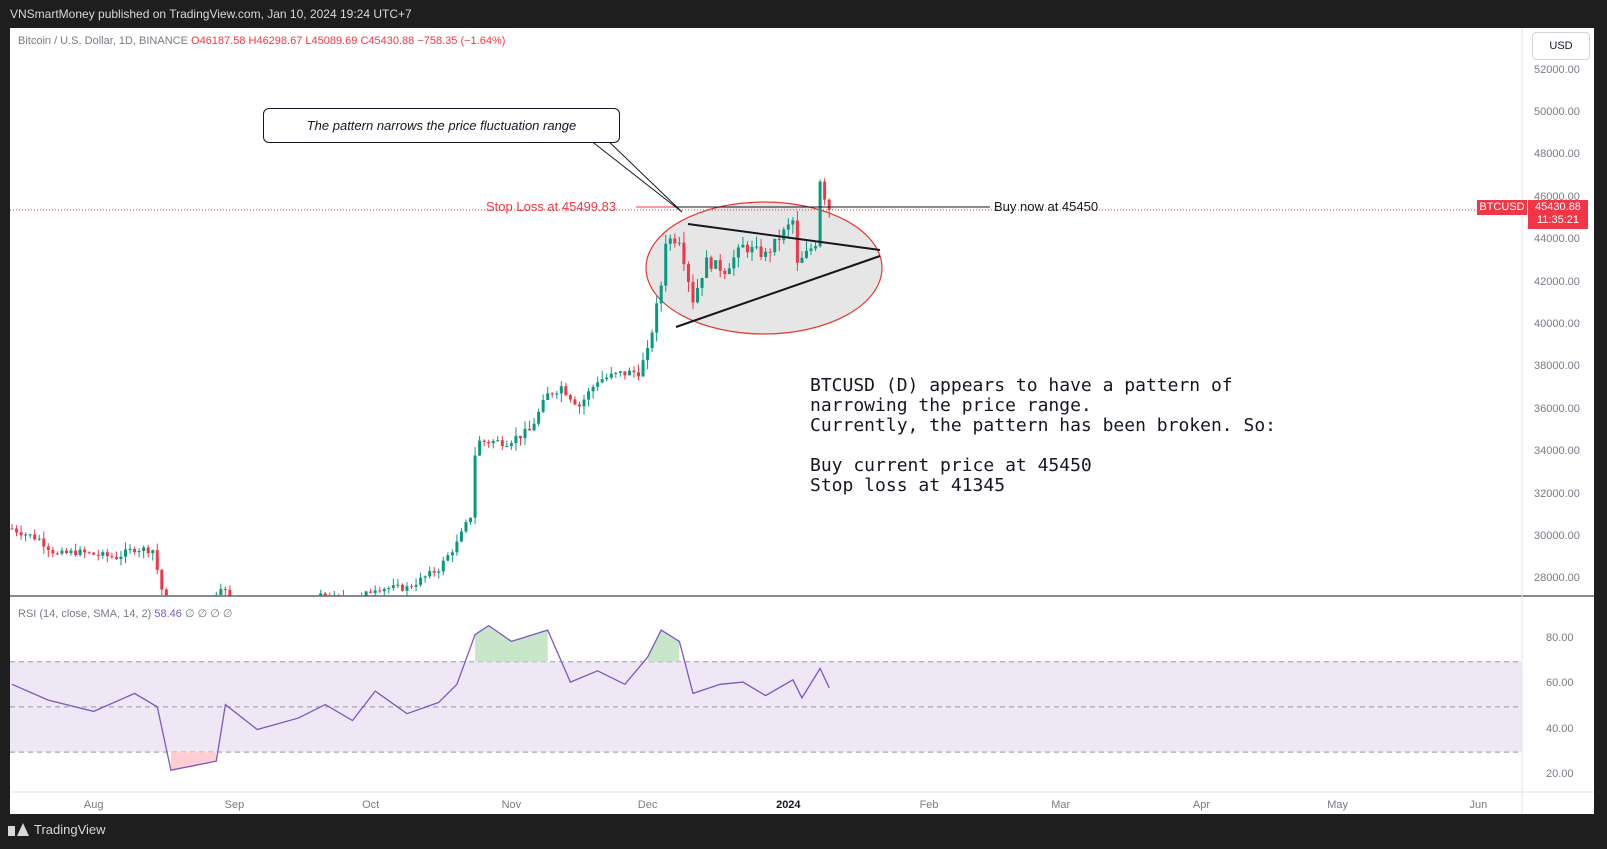 This screenshot has width=1607, height=849. I want to click on rsi-overbought-fill, so click(663, 646).